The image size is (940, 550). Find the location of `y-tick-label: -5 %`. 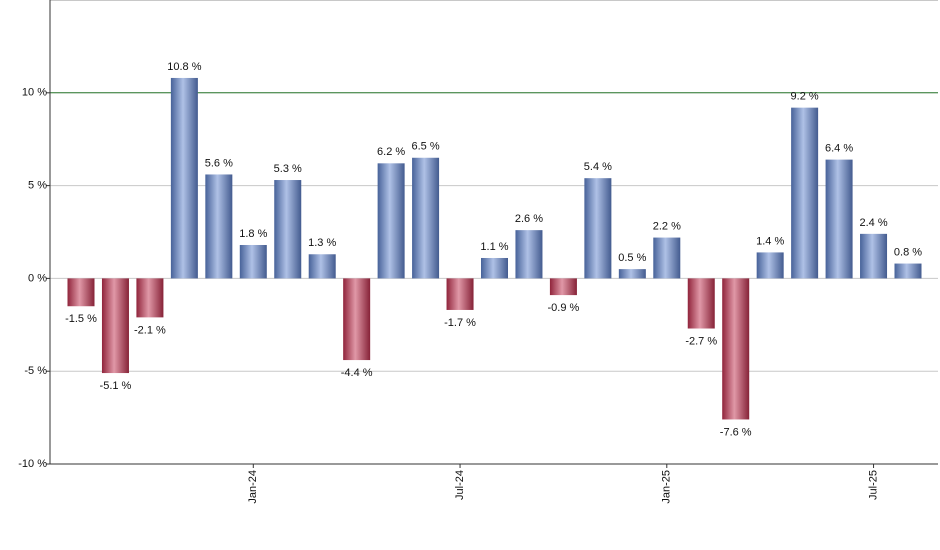

y-tick-label: -5 % is located at coordinates (35, 371).